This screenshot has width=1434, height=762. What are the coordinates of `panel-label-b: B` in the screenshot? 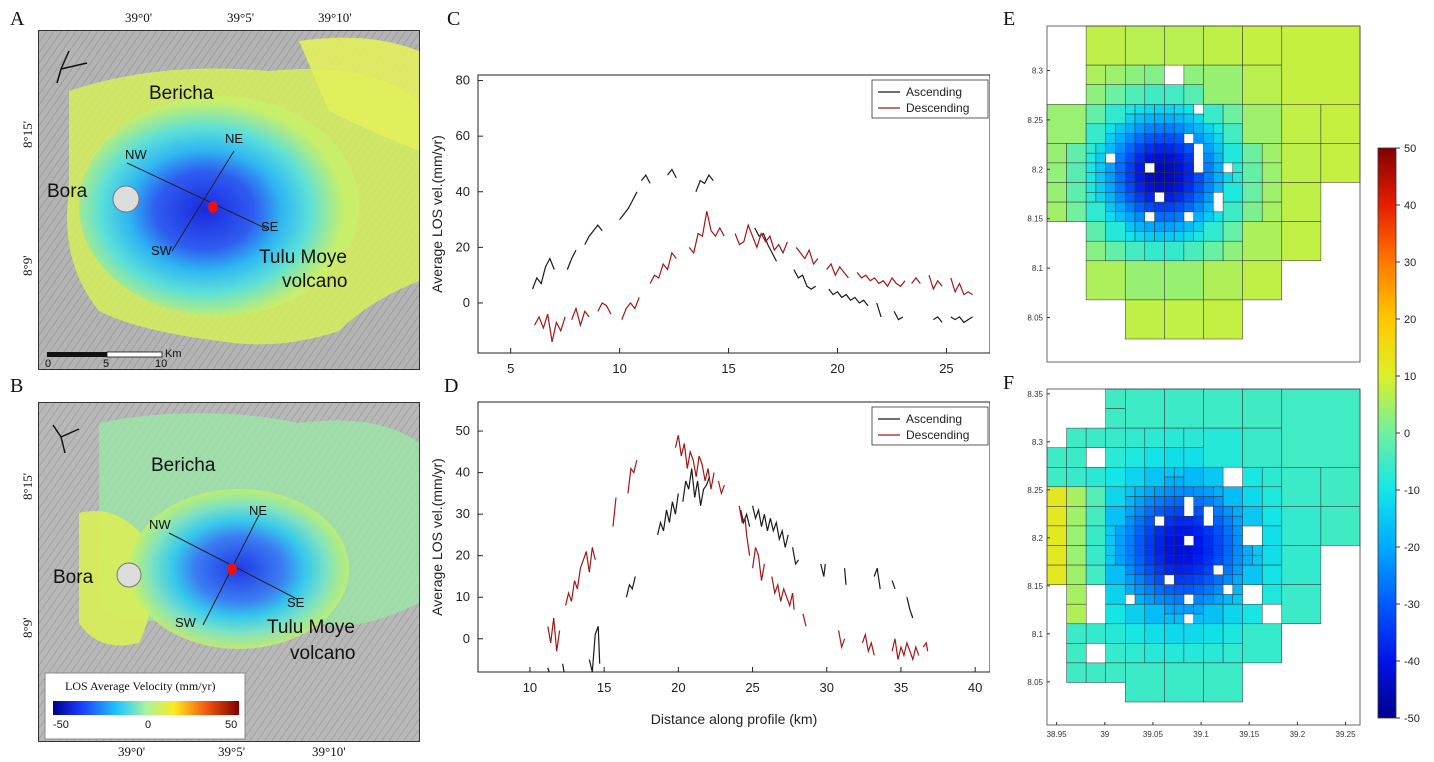 It's located at (17, 386).